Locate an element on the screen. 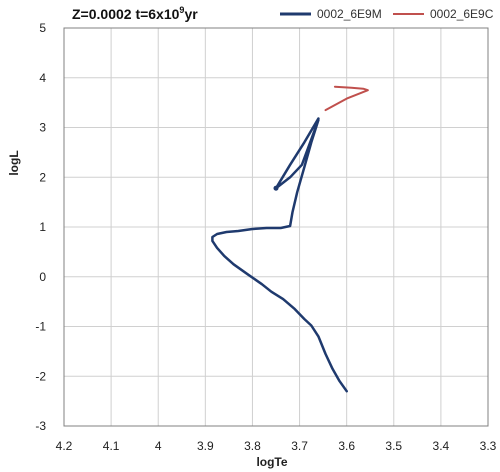  chart-title: Z=0.0002 t=6x109yr is located at coordinates (135, 13).